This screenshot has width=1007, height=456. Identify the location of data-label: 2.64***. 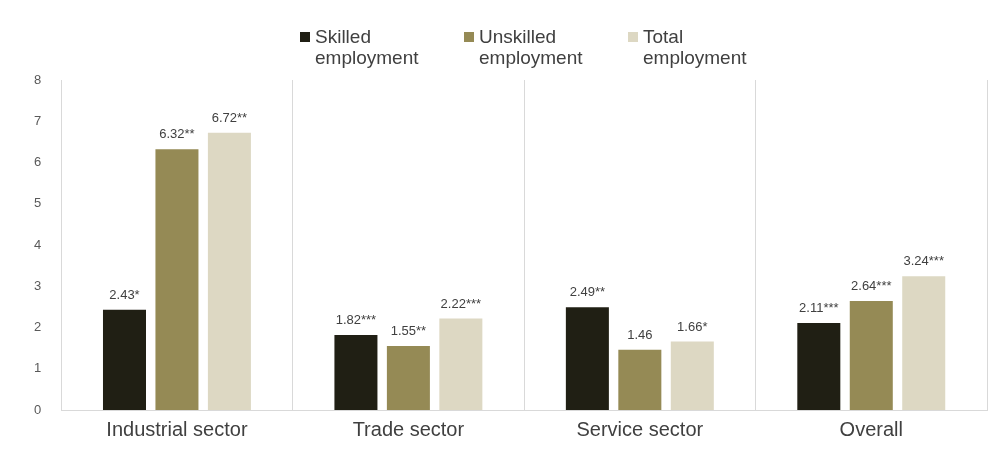
(871, 286).